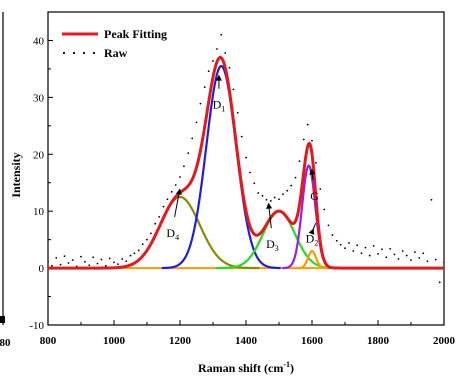  I want to click on annotation-arrow-d4, so click(177, 204).